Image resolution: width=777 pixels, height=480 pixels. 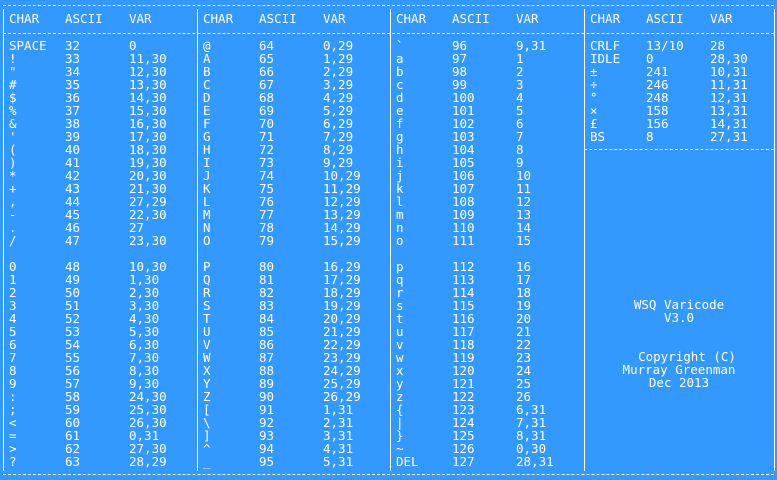 What do you see at coordinates (729, 71) in the screenshot?
I see `var-cell: 10,31` at bounding box center [729, 71].